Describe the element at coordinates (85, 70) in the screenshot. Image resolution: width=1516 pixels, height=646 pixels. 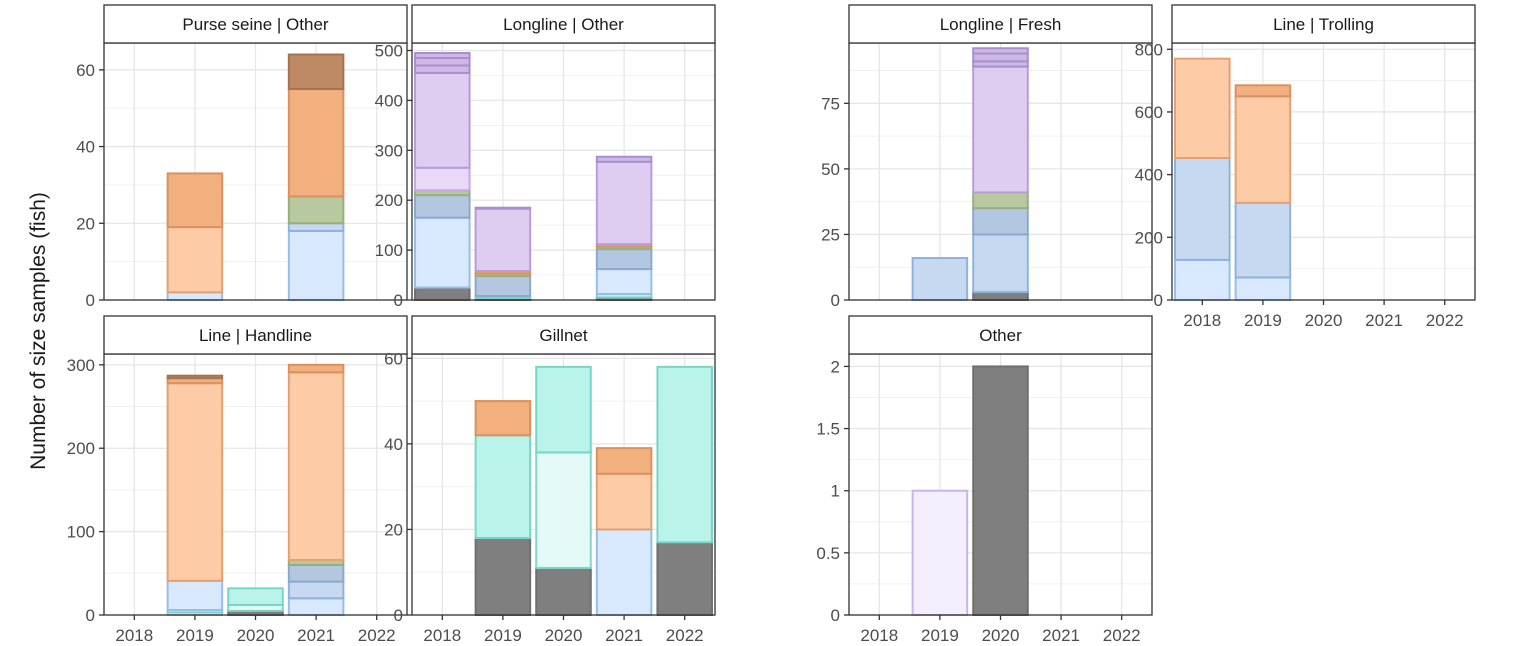
I see `y-tick-label: 60` at that location.